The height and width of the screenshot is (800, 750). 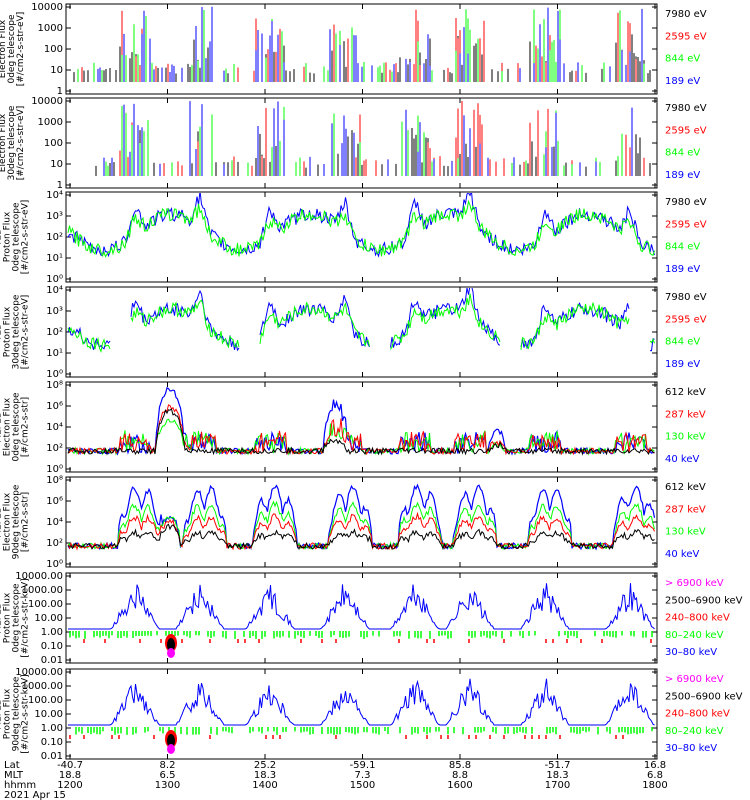 What do you see at coordinates (363, 775) in the screenshot?
I see `mlt-tick-label: 7.3` at bounding box center [363, 775].